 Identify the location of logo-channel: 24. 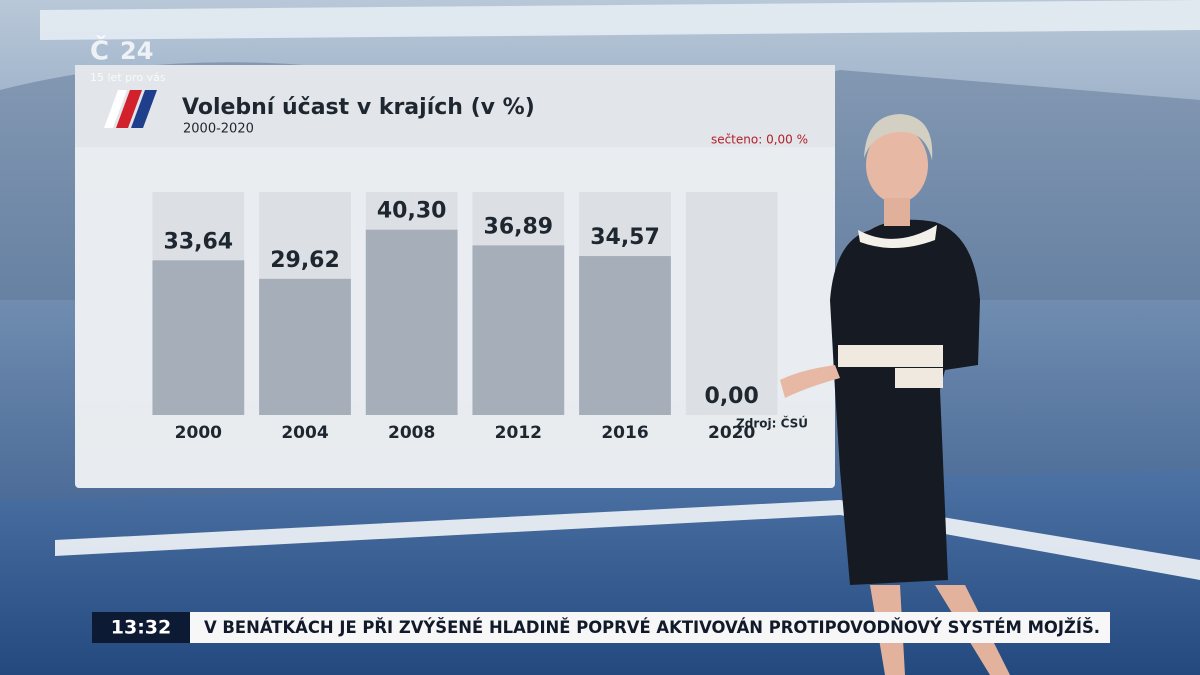
(136, 51).